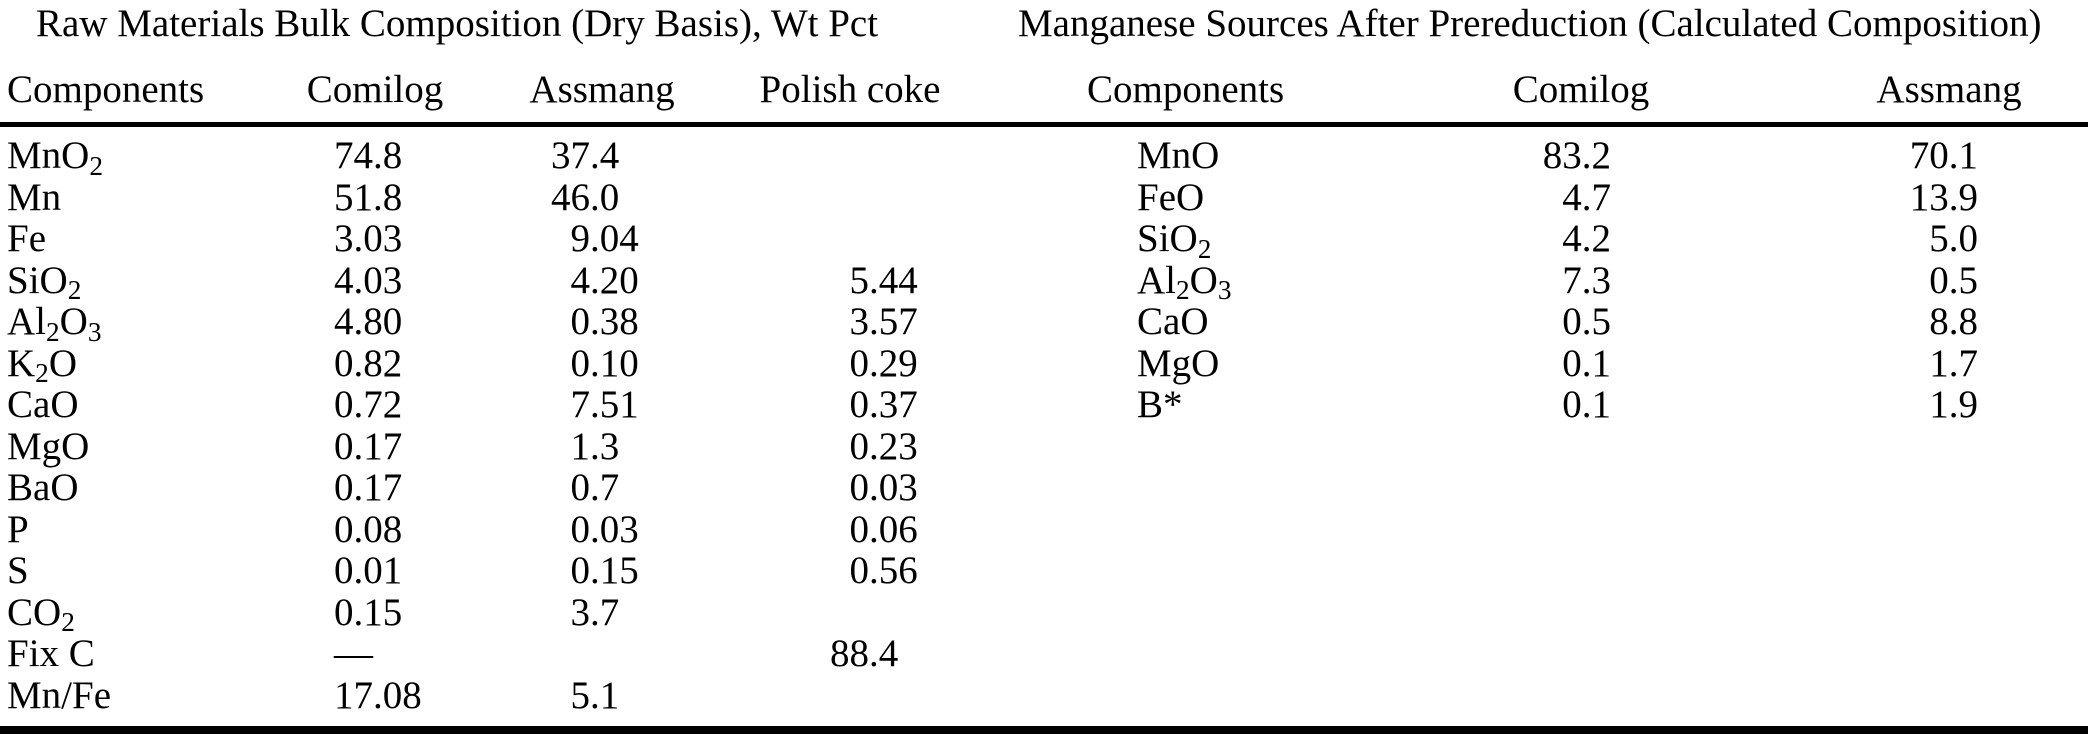 Image resolution: width=2088 pixels, height=737 pixels. Describe the element at coordinates (1044, 730) in the screenshot. I see `bottom-rule` at that location.